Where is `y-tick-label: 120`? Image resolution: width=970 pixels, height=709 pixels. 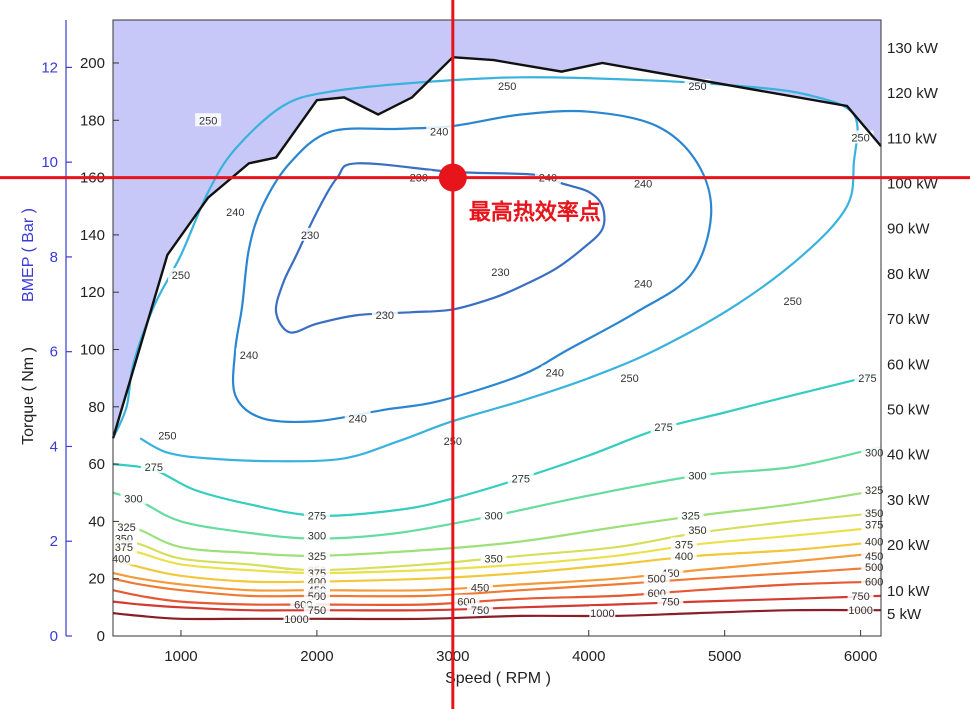 y-tick-label: 120 is located at coordinates (92, 292).